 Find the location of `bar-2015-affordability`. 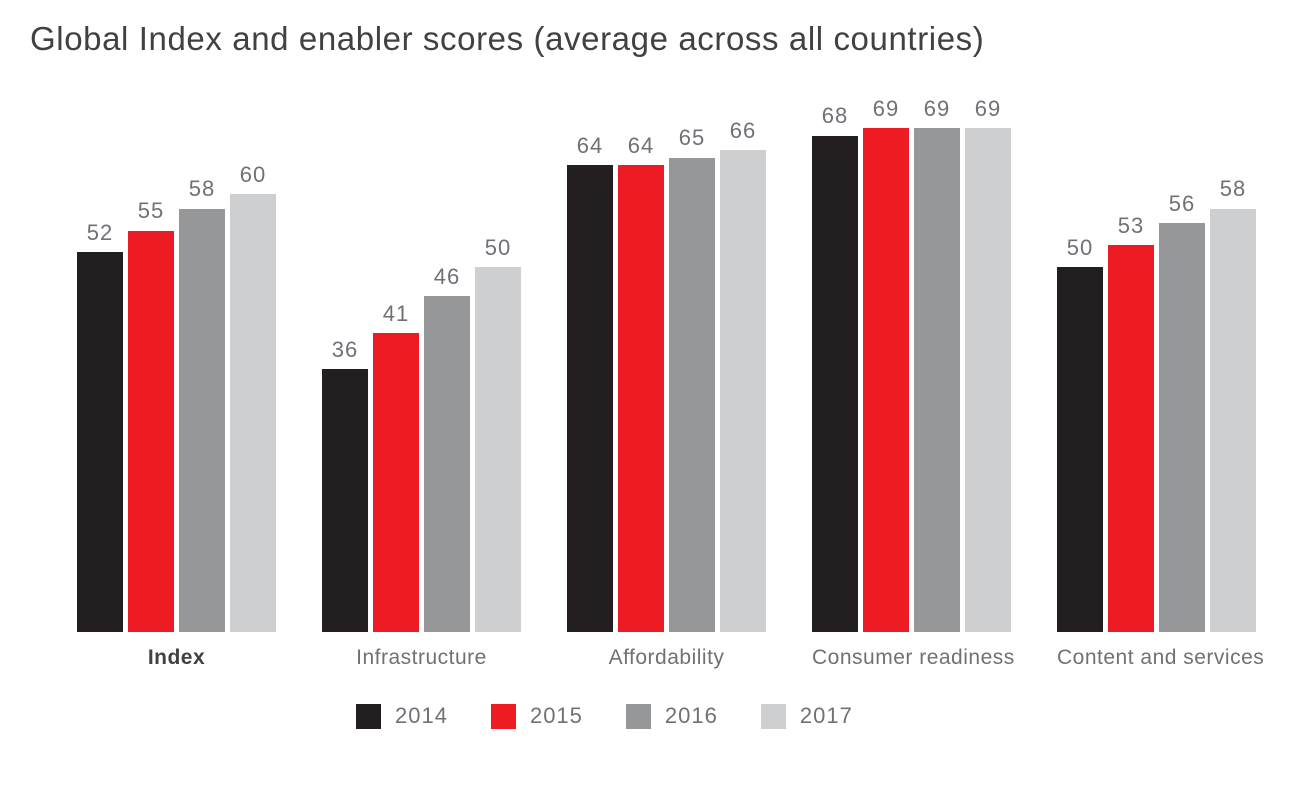

bar-2015-affordability is located at coordinates (641, 398).